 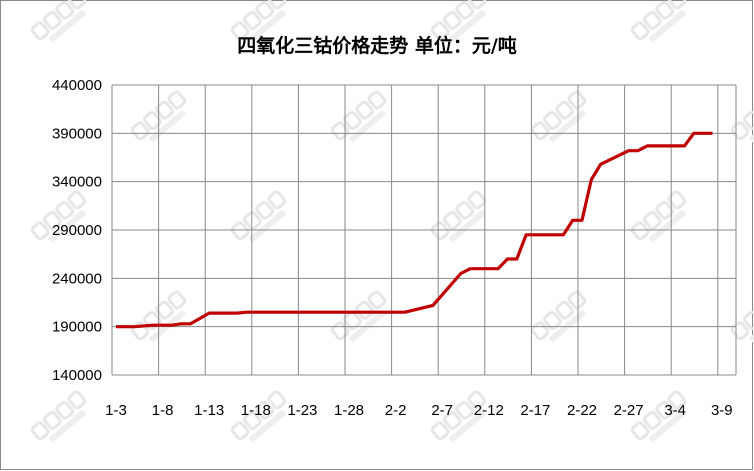 I want to click on y-tick-label: 390000, so click(x=77, y=133).